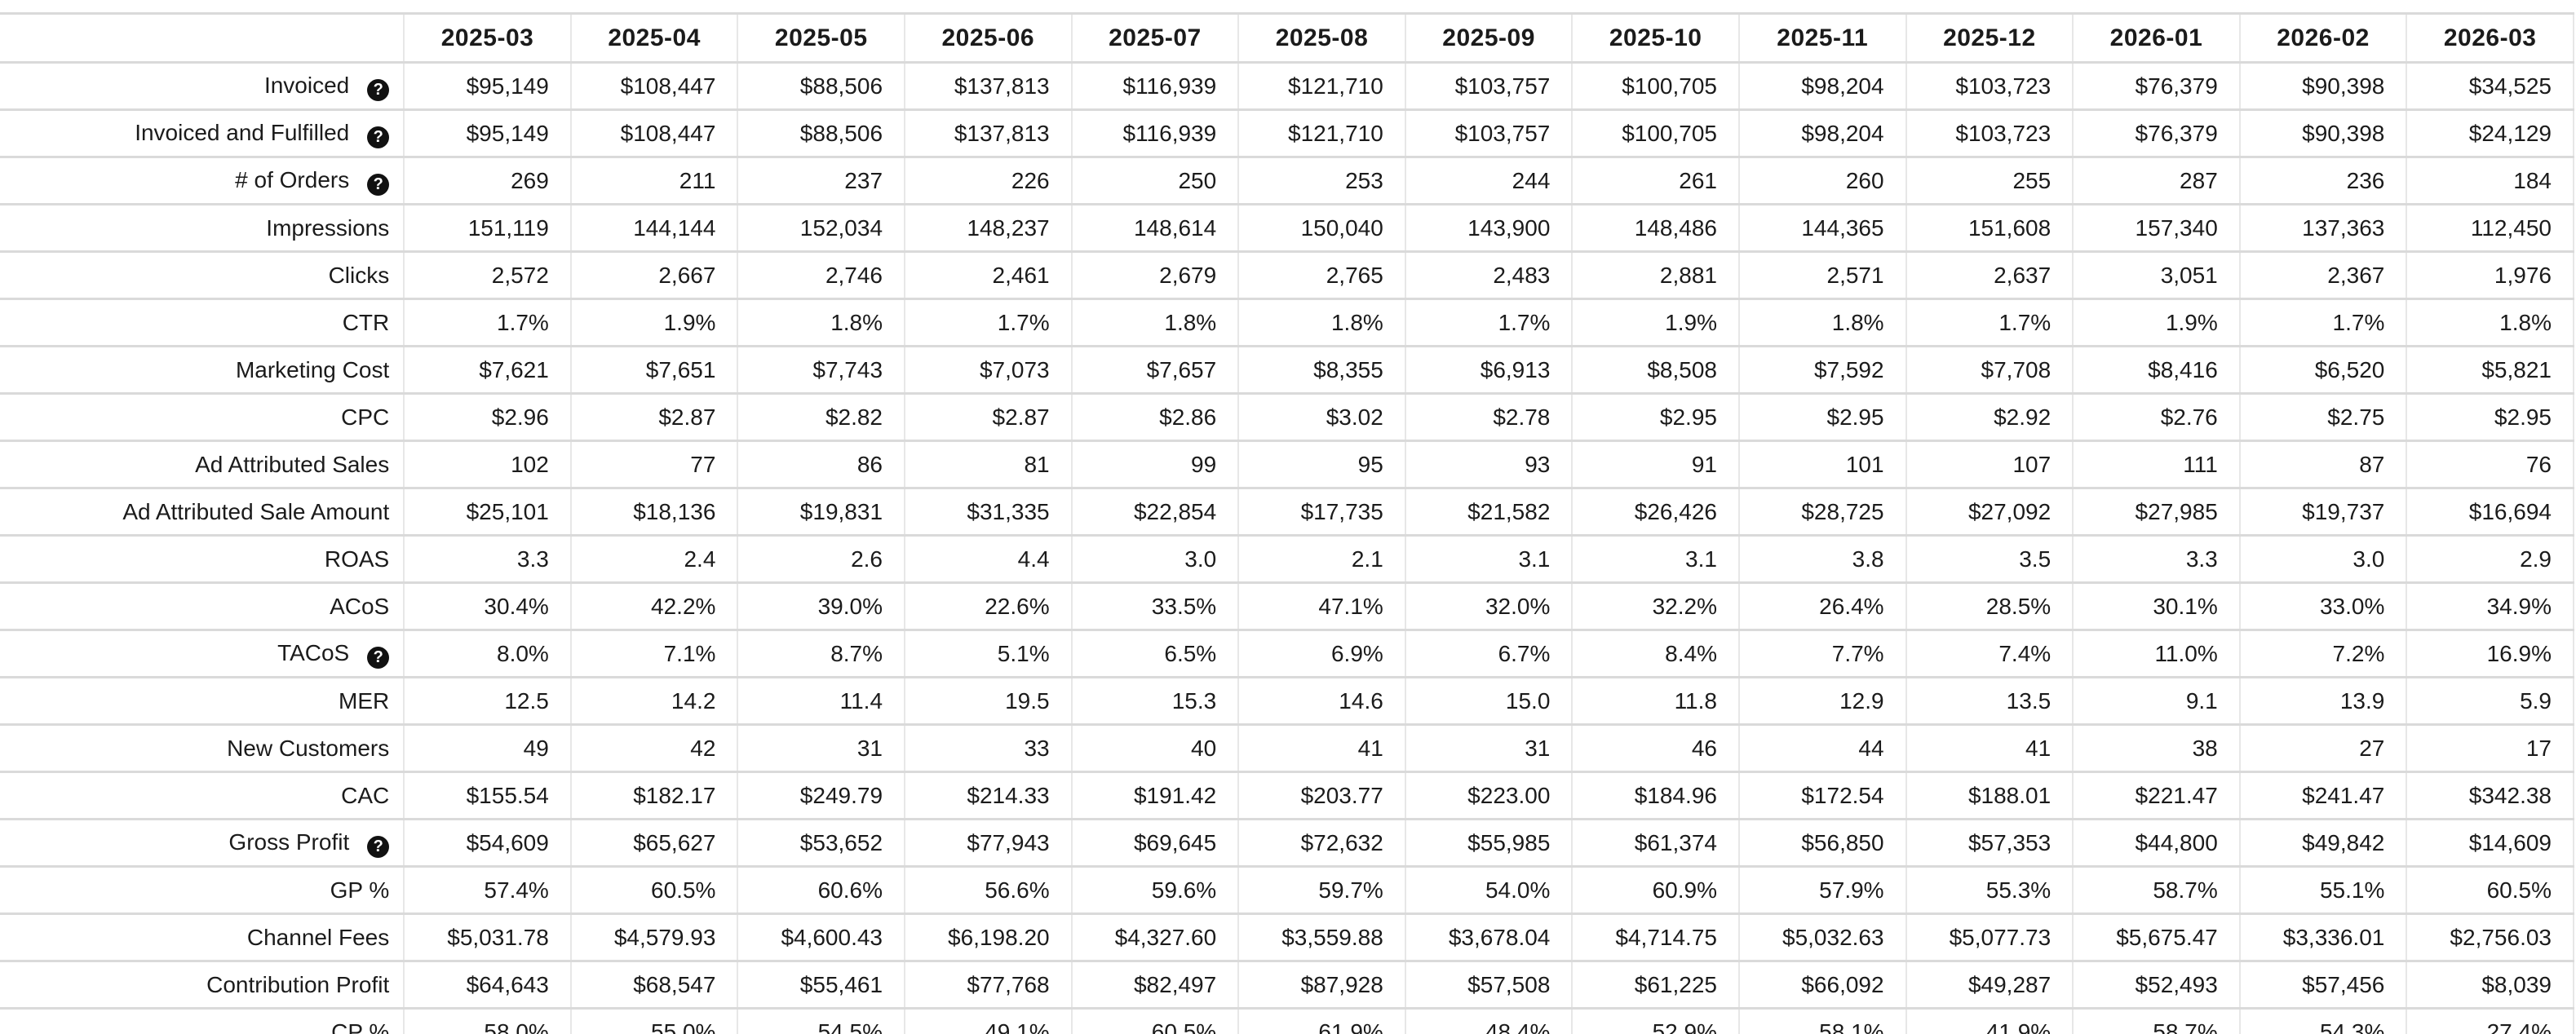 The width and height of the screenshot is (2576, 1034). What do you see at coordinates (1321, 323) in the screenshot?
I see `cell-ctr-2025-08: 1.8%` at bounding box center [1321, 323].